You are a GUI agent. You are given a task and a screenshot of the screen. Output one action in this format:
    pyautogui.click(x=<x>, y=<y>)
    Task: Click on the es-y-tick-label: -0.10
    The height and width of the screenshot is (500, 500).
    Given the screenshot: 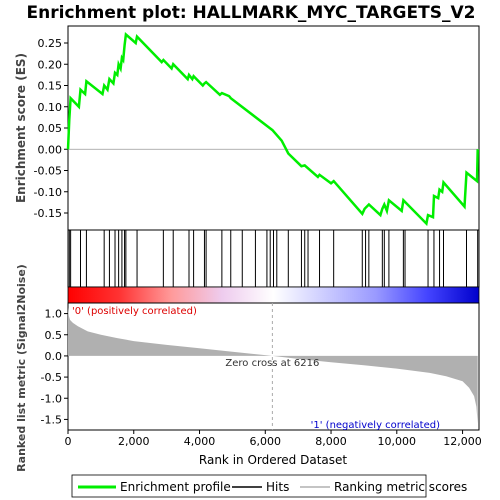 What is the action you would take?
    pyautogui.click(x=48, y=192)
    